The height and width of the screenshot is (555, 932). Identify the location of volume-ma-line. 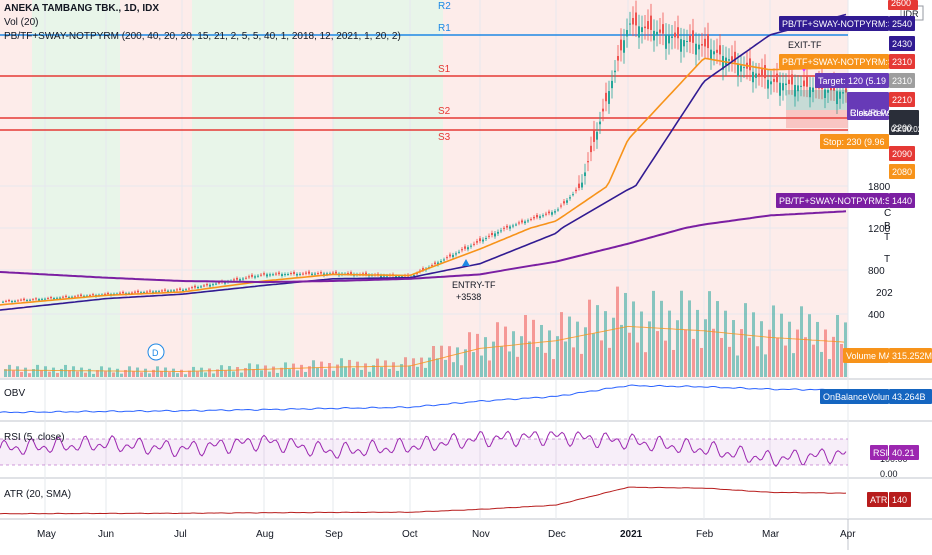
(424, 348).